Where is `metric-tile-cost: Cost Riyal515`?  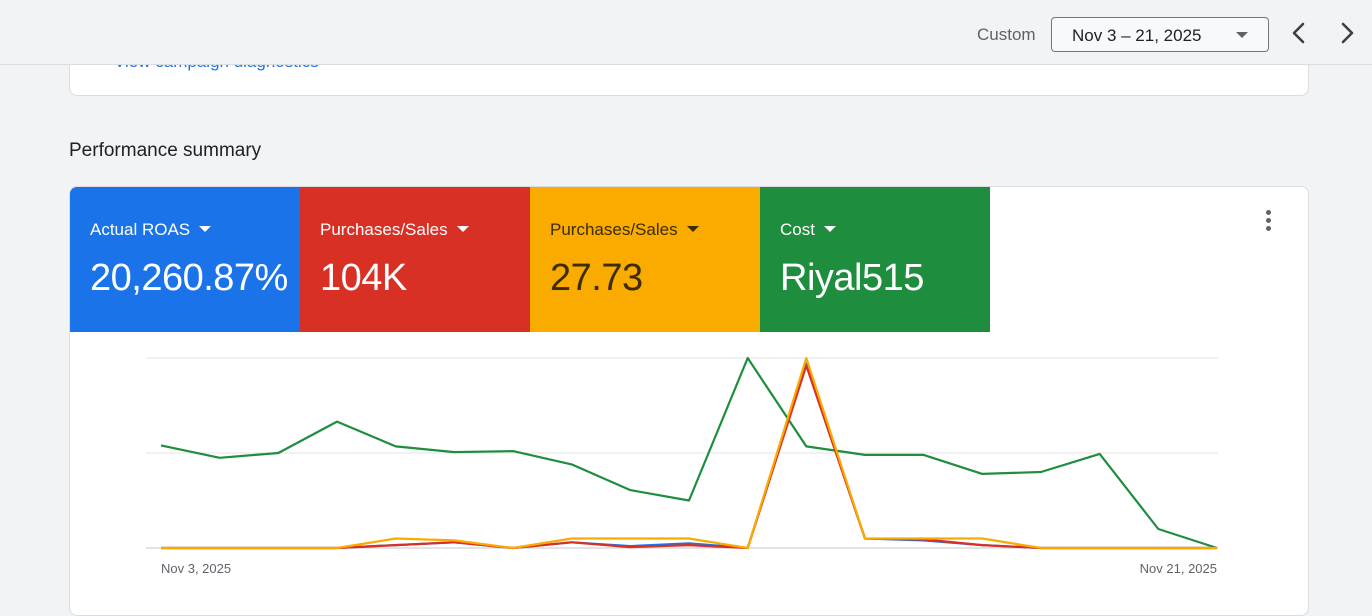 metric-tile-cost: Cost Riyal515 is located at coordinates (875, 259).